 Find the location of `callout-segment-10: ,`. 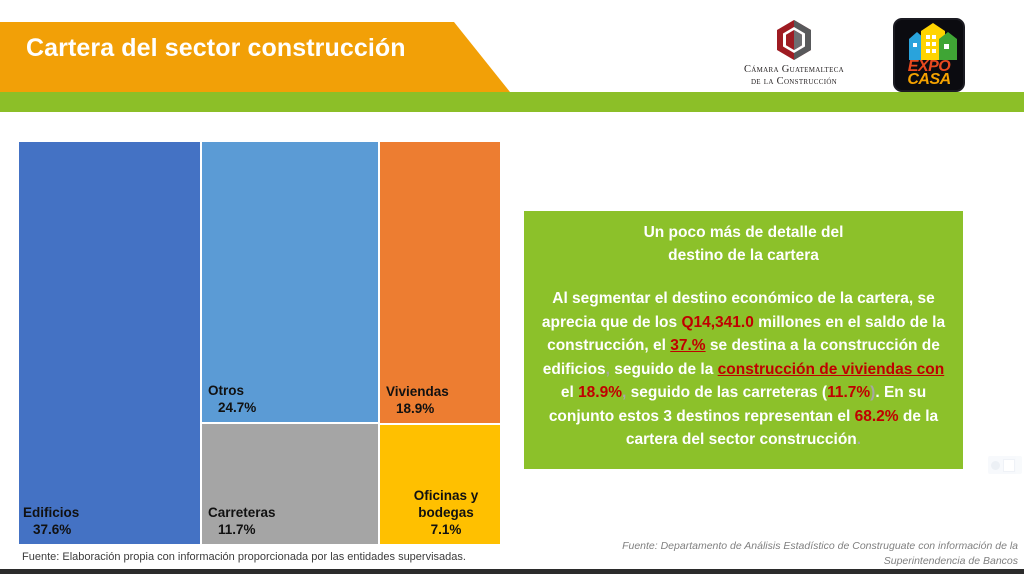

callout-segment-10: , is located at coordinates (624, 392).